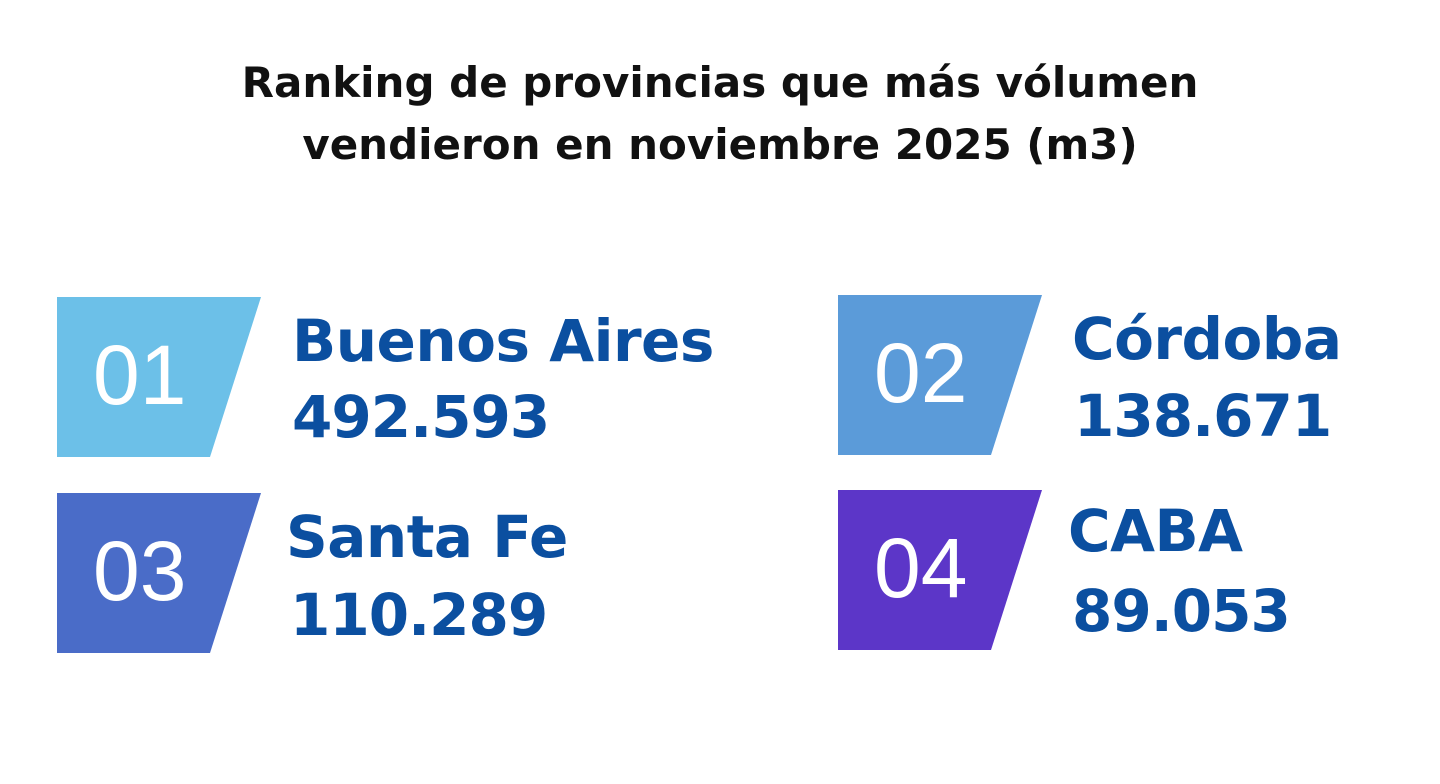  I want to click on rank-badge: 01, so click(159, 377).